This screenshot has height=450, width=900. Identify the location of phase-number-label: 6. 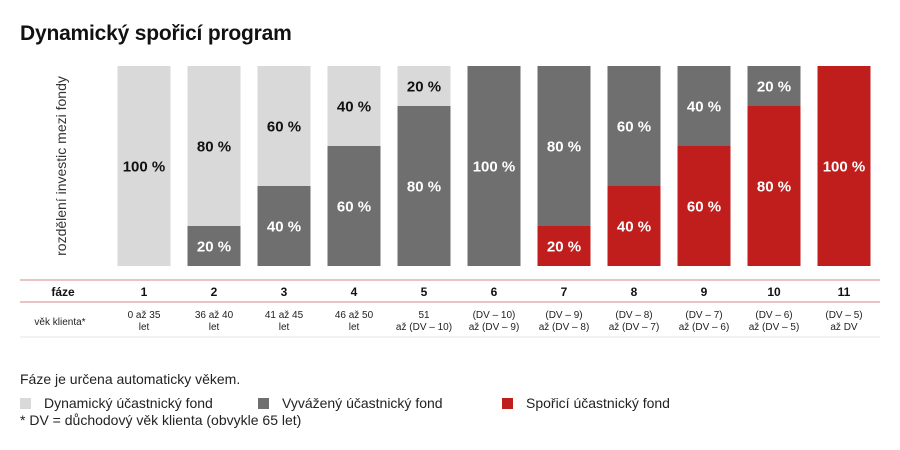
(494, 292).